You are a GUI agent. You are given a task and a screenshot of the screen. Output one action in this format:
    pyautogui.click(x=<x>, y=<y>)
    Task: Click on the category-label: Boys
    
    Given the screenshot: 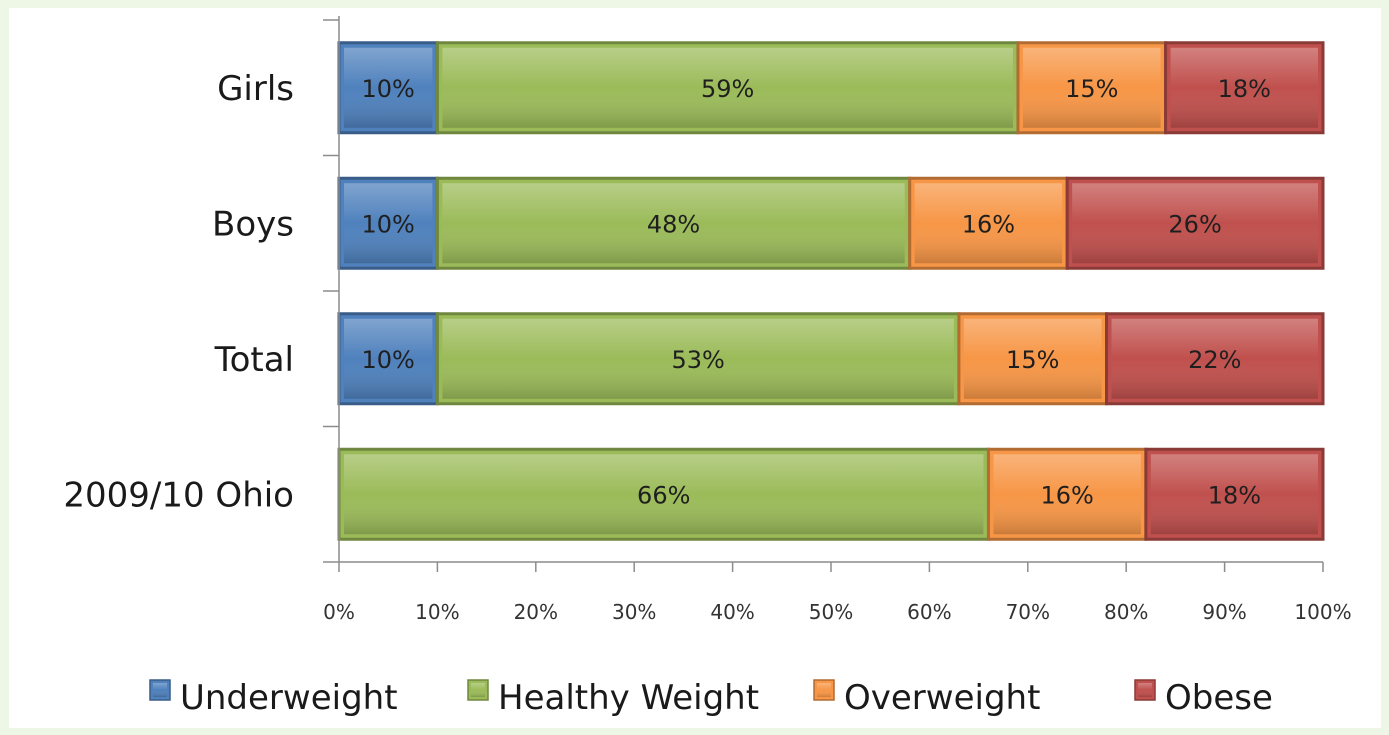 What is the action you would take?
    pyautogui.click(x=253, y=224)
    